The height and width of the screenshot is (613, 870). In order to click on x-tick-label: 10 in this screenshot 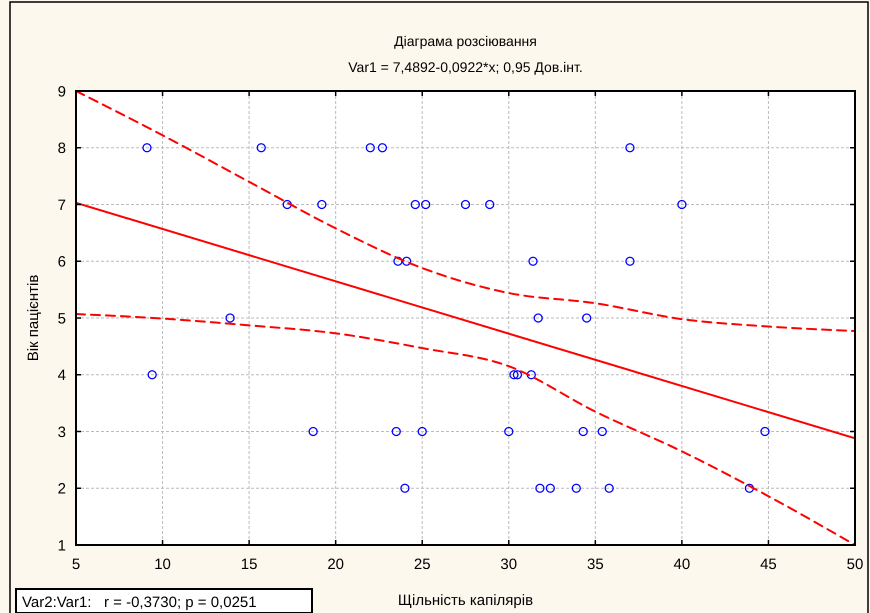, I will do `click(162, 564)`.